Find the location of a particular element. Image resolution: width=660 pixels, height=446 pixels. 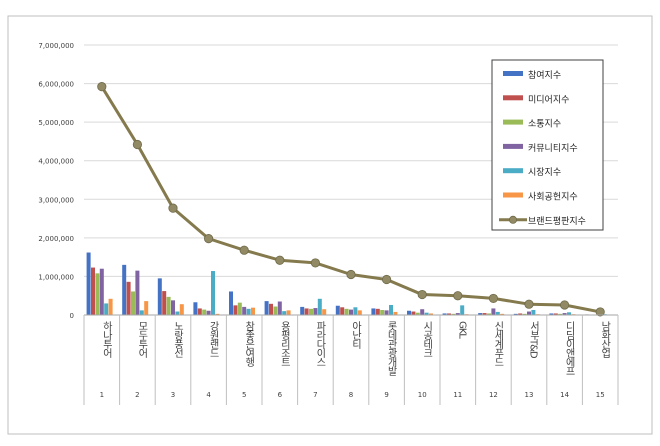

category-label: 롯데관광개발 is located at coordinates (391, 348).